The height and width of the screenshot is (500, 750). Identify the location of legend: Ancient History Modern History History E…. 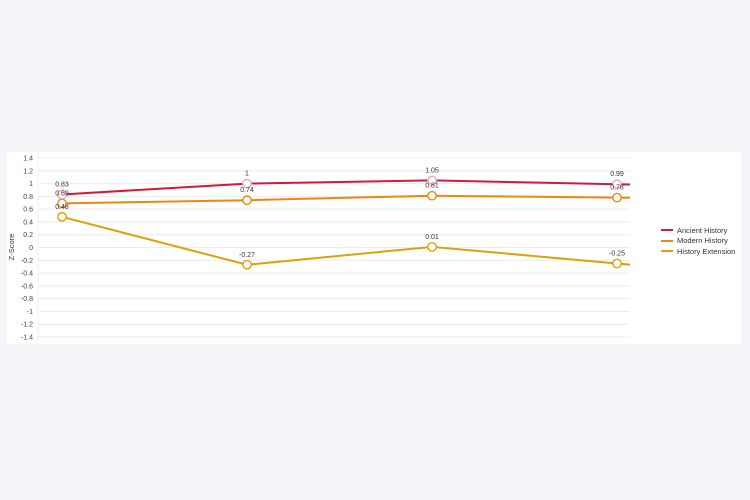
(698, 241).